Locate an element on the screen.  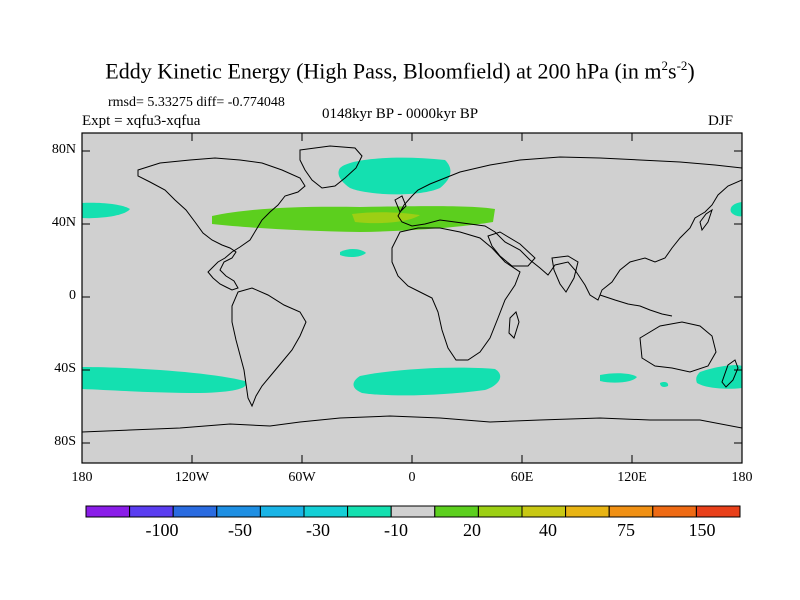
y-tick-label-40n: 40N is located at coordinates (63, 222).